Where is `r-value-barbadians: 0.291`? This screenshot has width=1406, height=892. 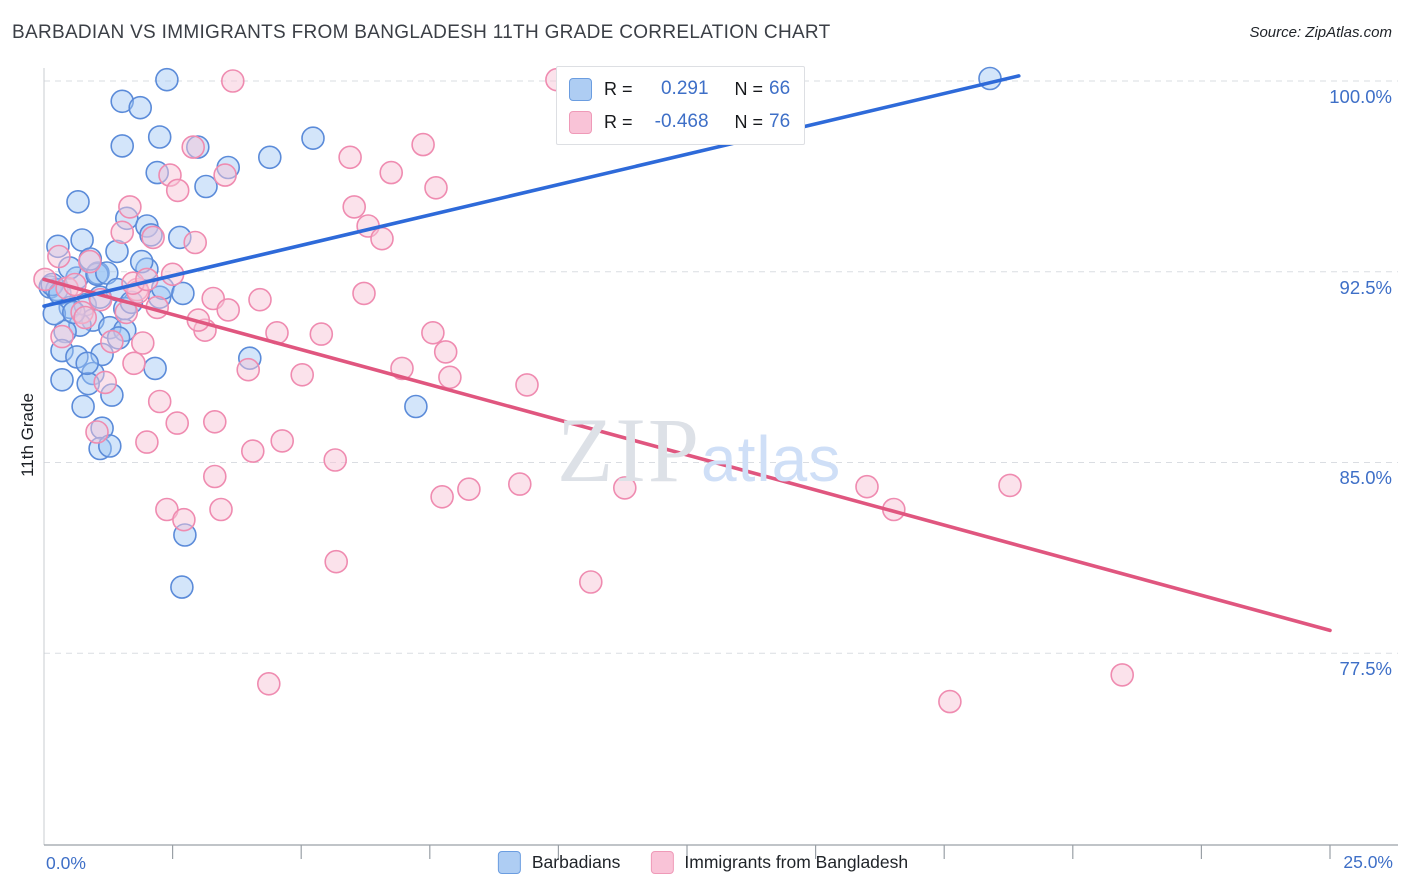
r-value-barbadians: 0.291 is located at coordinates (684, 88).